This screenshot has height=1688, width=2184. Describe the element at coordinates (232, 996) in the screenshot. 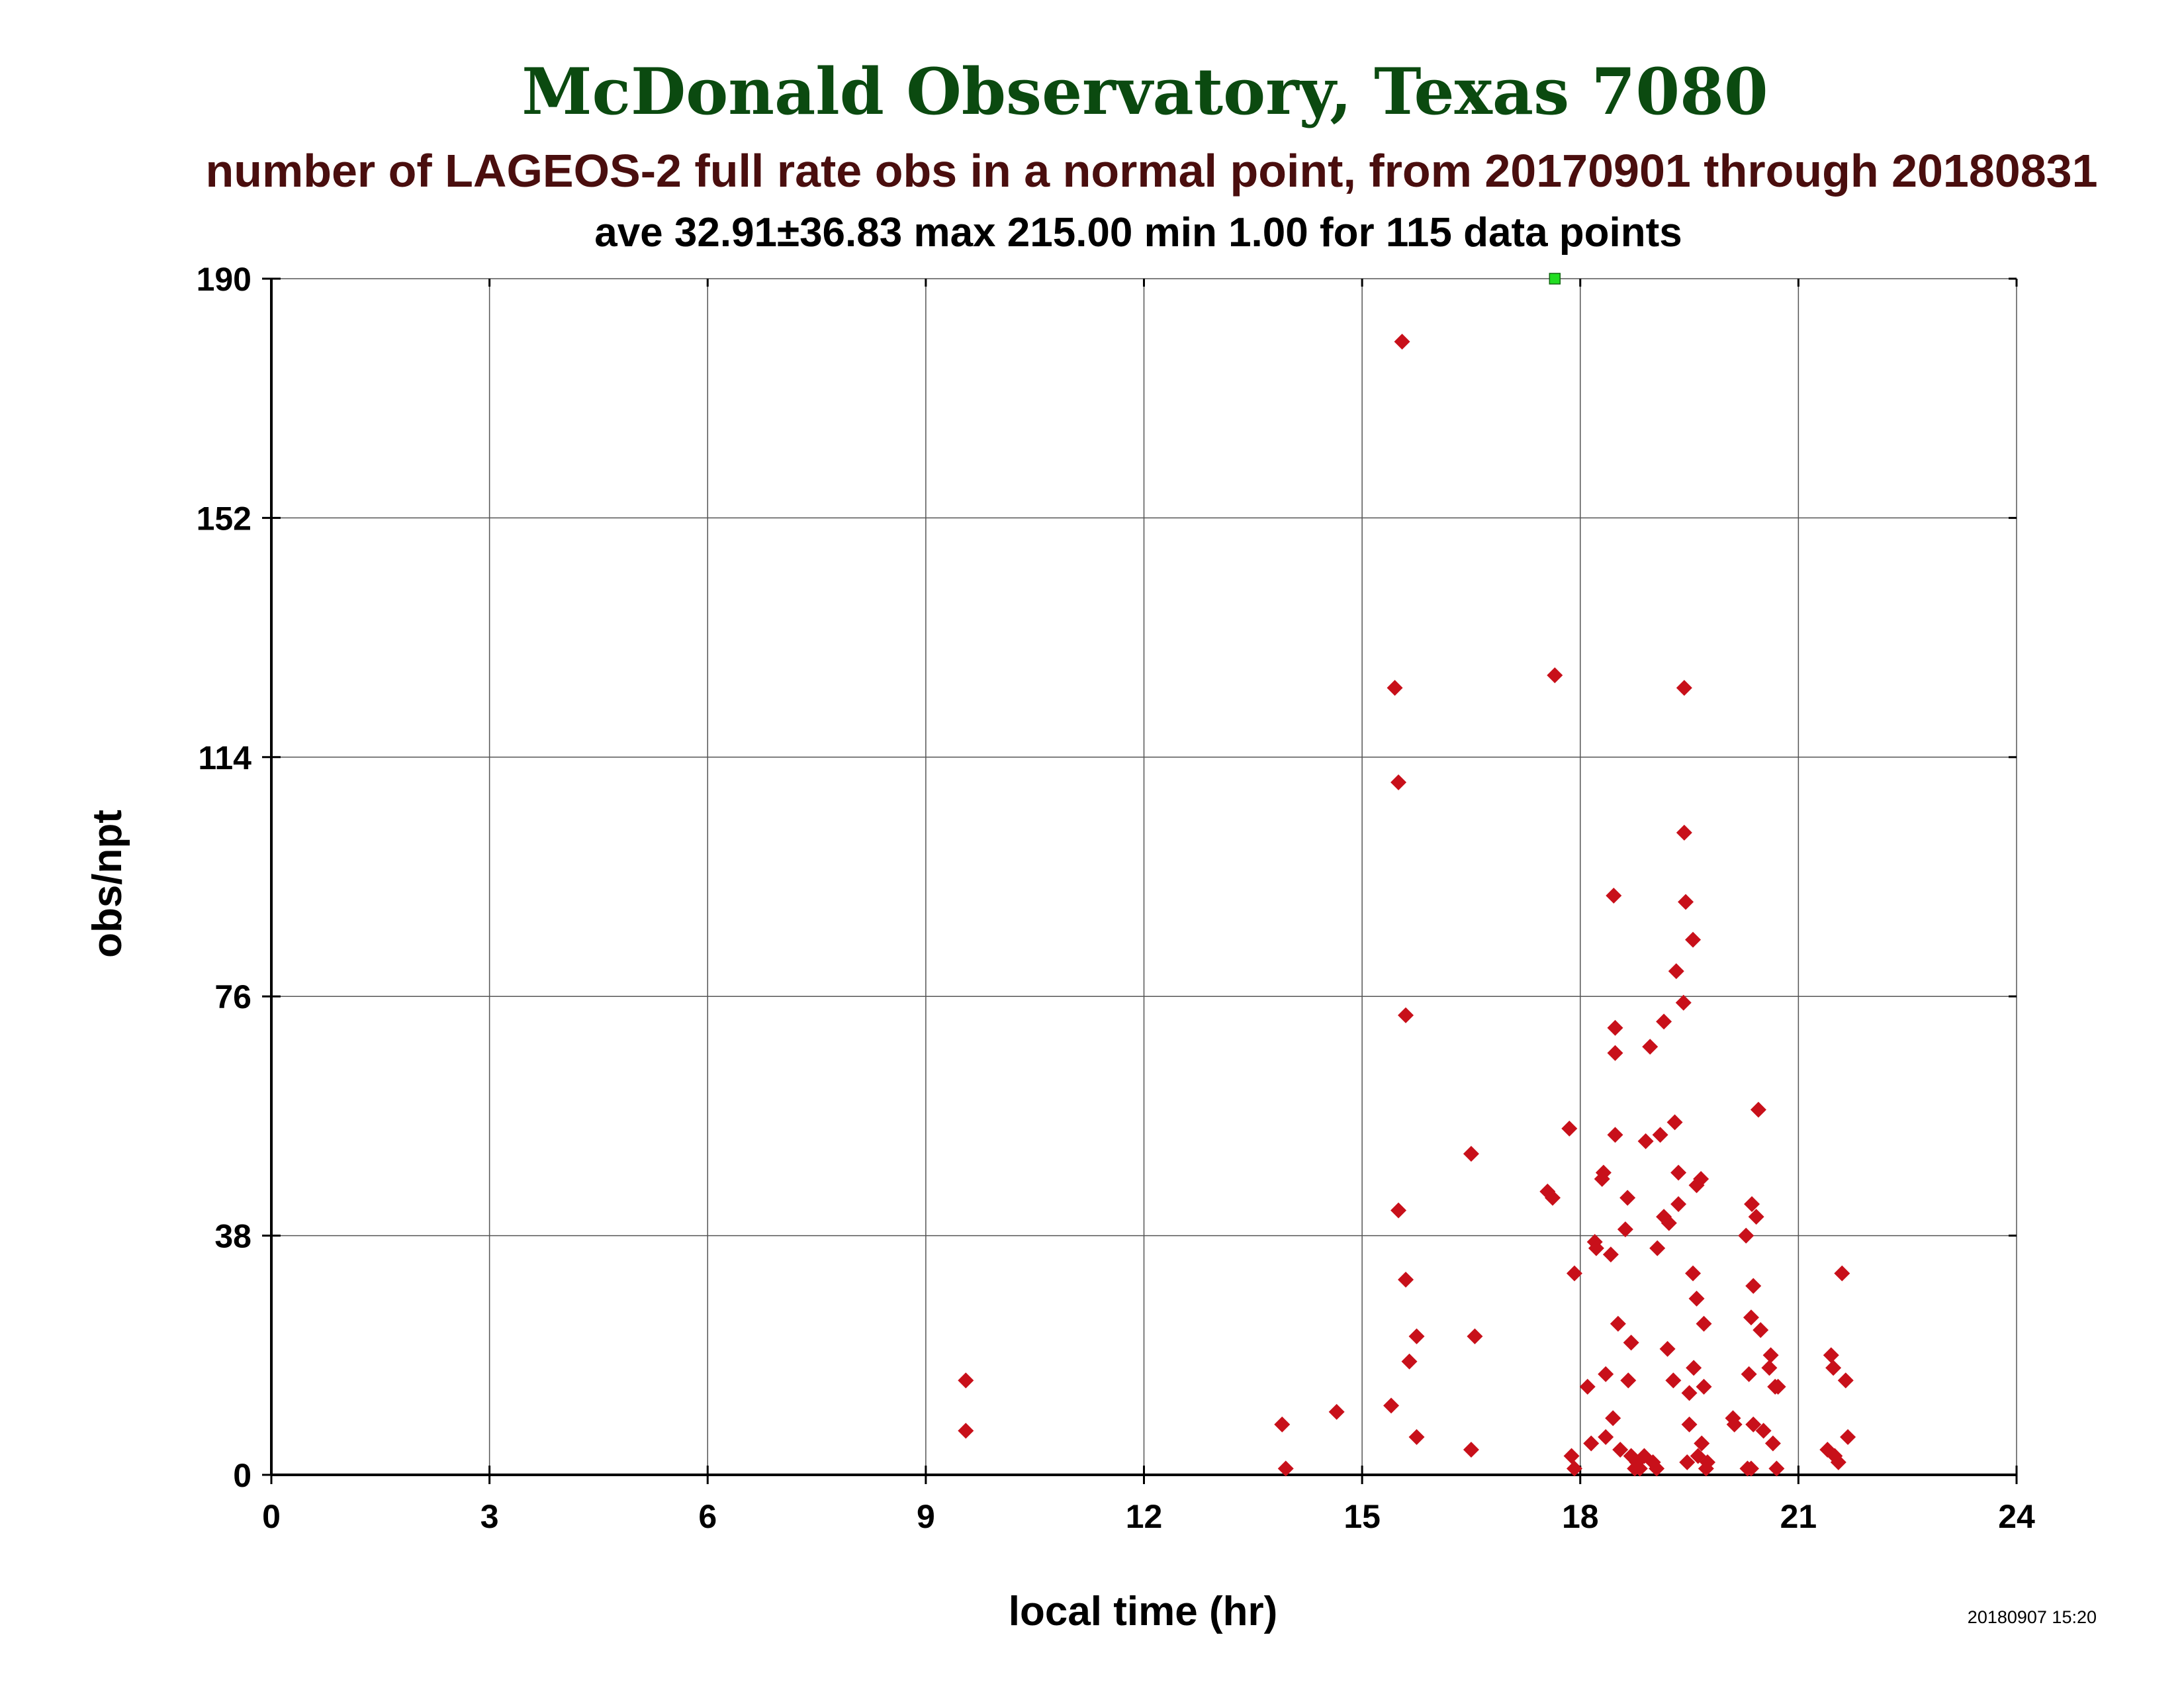

I see `y-tick-label-2: 76` at that location.